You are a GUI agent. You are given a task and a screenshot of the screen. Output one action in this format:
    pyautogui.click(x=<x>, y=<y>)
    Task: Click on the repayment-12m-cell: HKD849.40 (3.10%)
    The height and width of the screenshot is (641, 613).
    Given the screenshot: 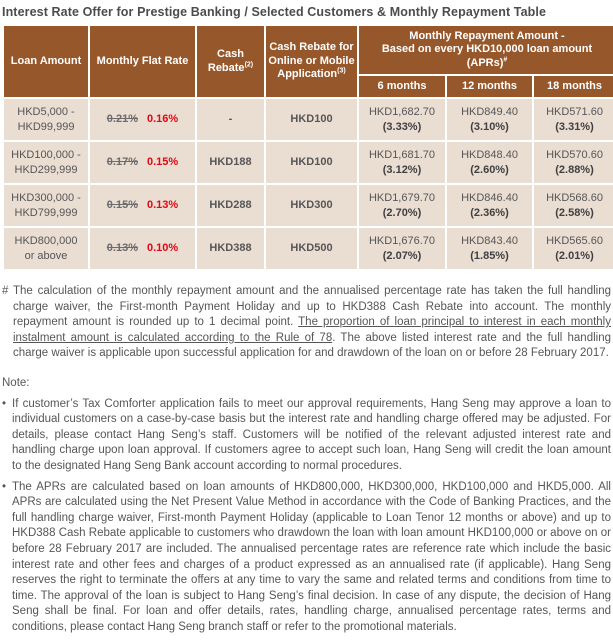 What is the action you would take?
    pyautogui.click(x=489, y=119)
    